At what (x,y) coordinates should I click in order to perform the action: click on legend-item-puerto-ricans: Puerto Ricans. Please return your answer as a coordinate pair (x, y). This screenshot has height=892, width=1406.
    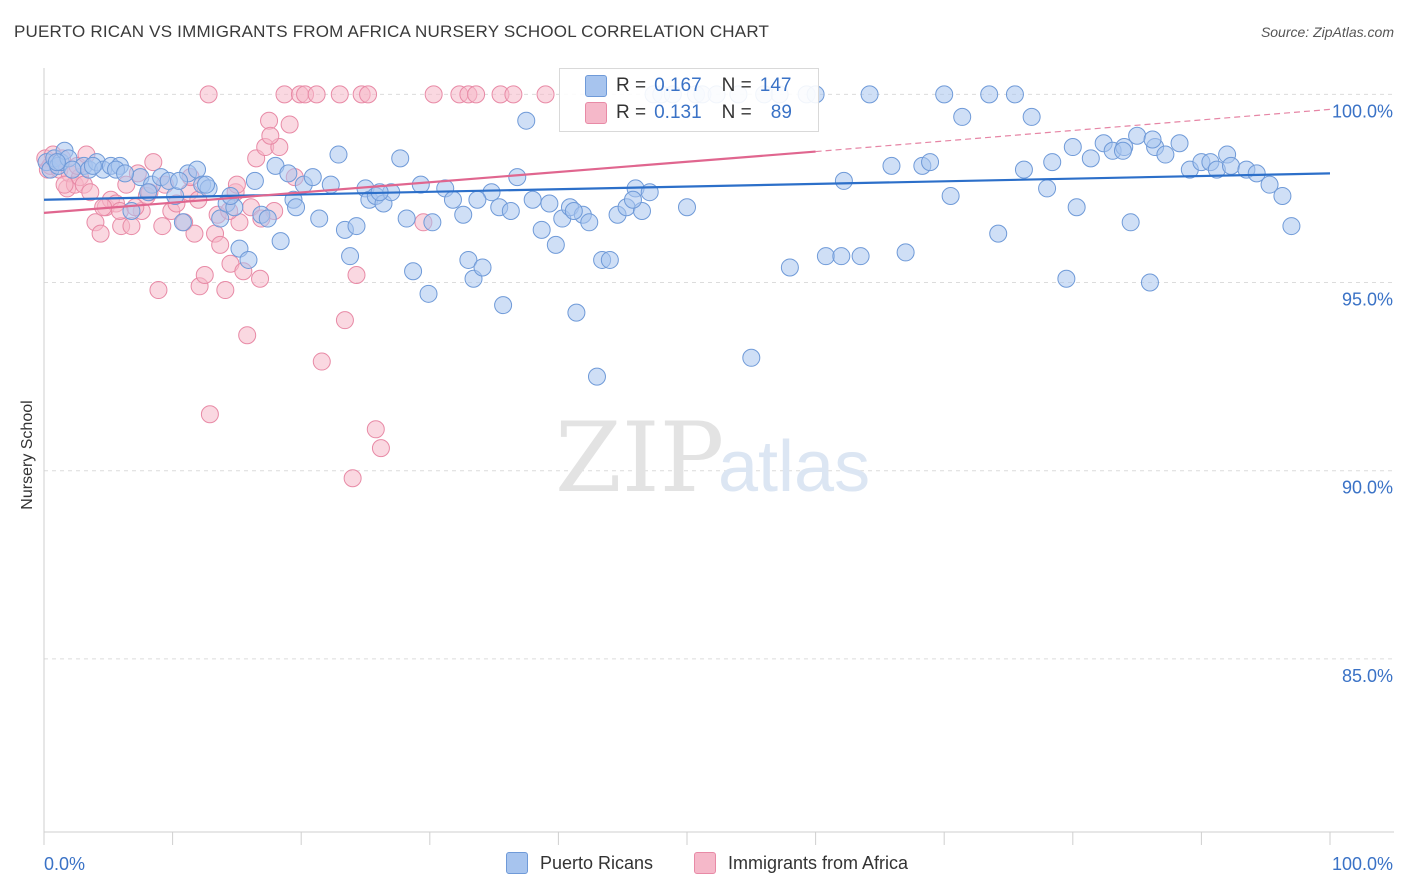
    Looking at the image, I should click on (579, 863).